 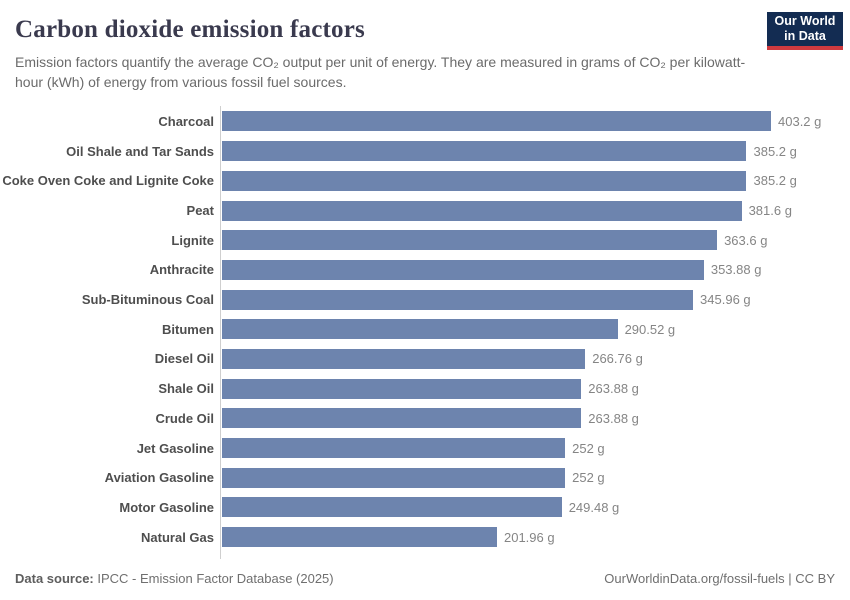 What do you see at coordinates (746, 240) in the screenshot?
I see `value-label: 363.6 g` at bounding box center [746, 240].